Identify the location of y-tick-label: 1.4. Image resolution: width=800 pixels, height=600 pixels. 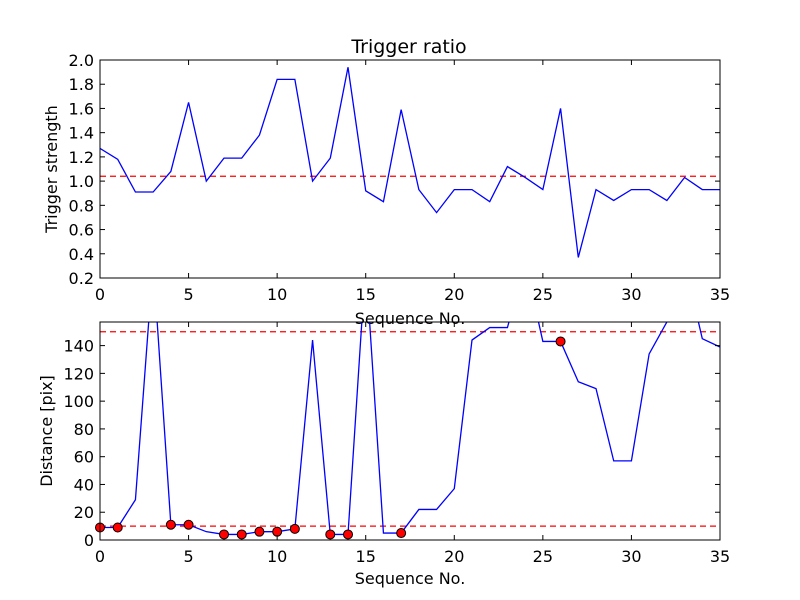
(81, 133).